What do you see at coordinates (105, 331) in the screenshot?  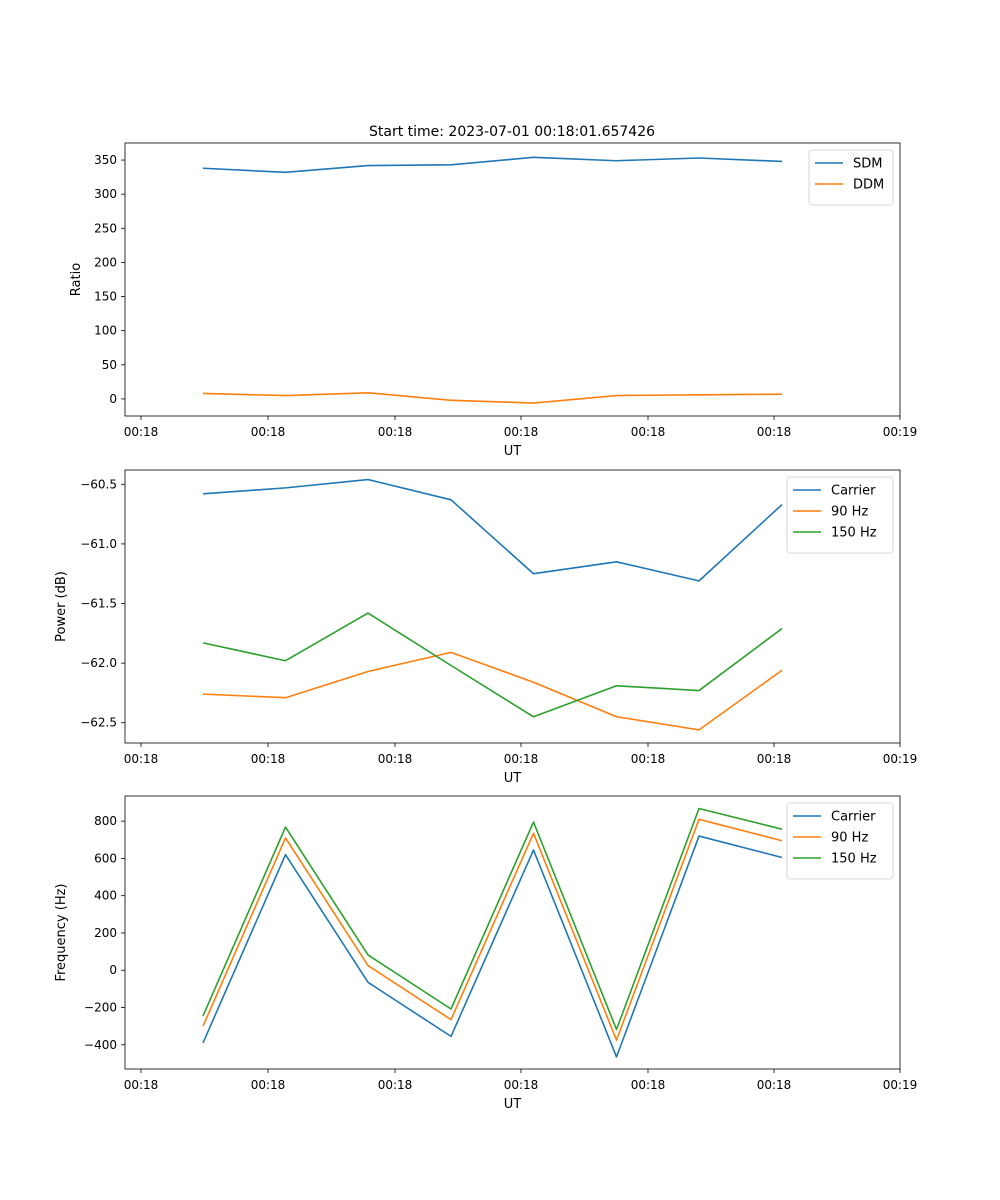 I see `y-tick-label: 100` at bounding box center [105, 331].